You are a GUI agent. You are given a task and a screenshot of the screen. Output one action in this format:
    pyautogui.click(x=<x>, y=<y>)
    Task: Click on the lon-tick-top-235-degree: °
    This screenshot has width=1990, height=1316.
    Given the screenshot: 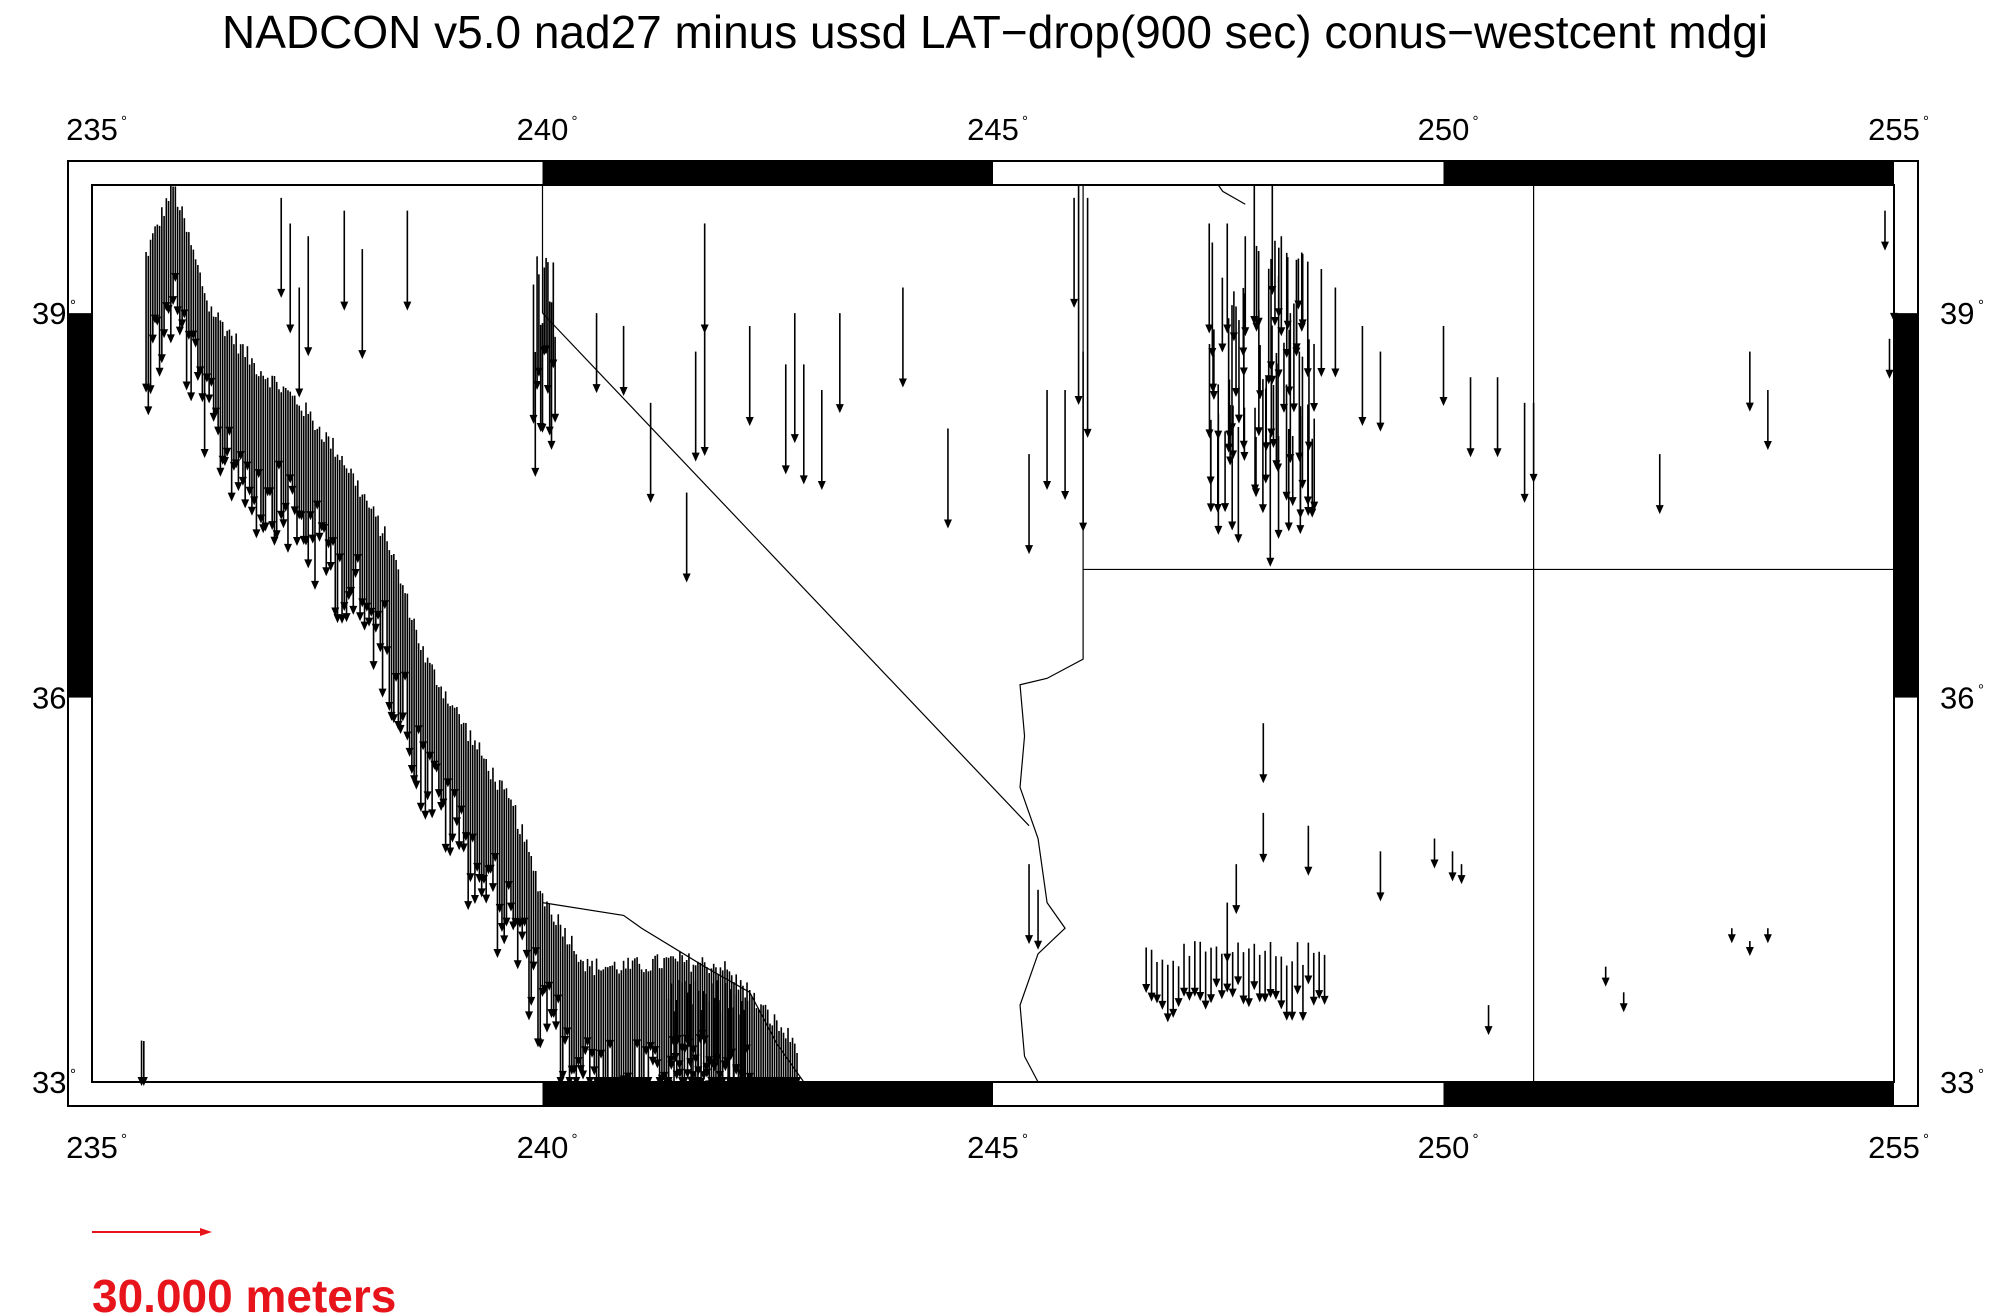 What is the action you would take?
    pyautogui.click(x=124, y=121)
    